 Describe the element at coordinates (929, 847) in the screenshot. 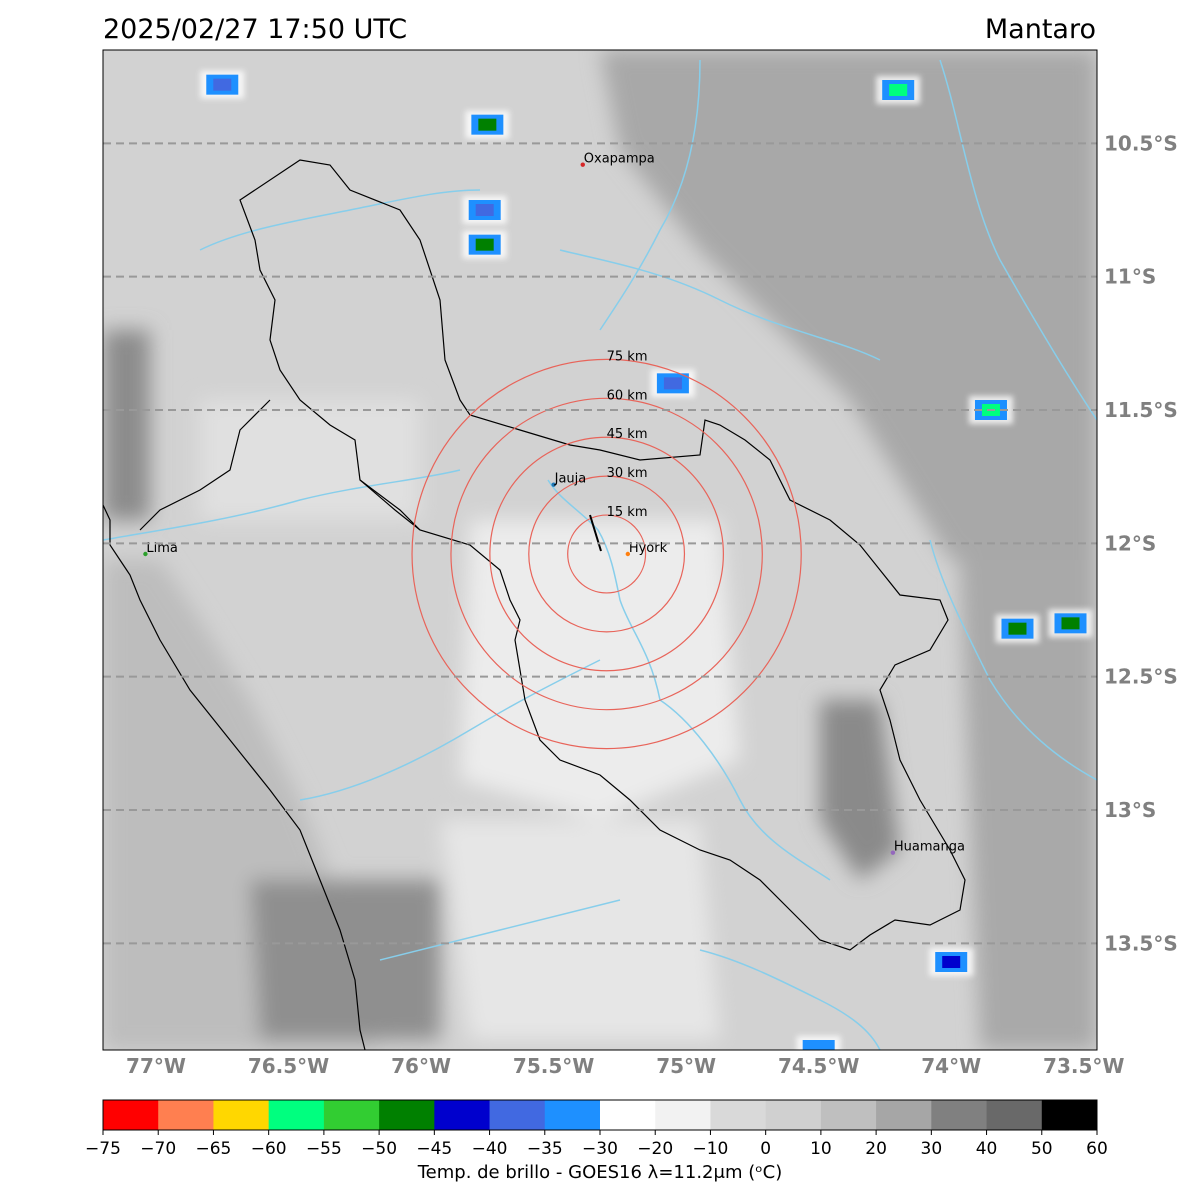

I see `city-label: Huamanga` at that location.